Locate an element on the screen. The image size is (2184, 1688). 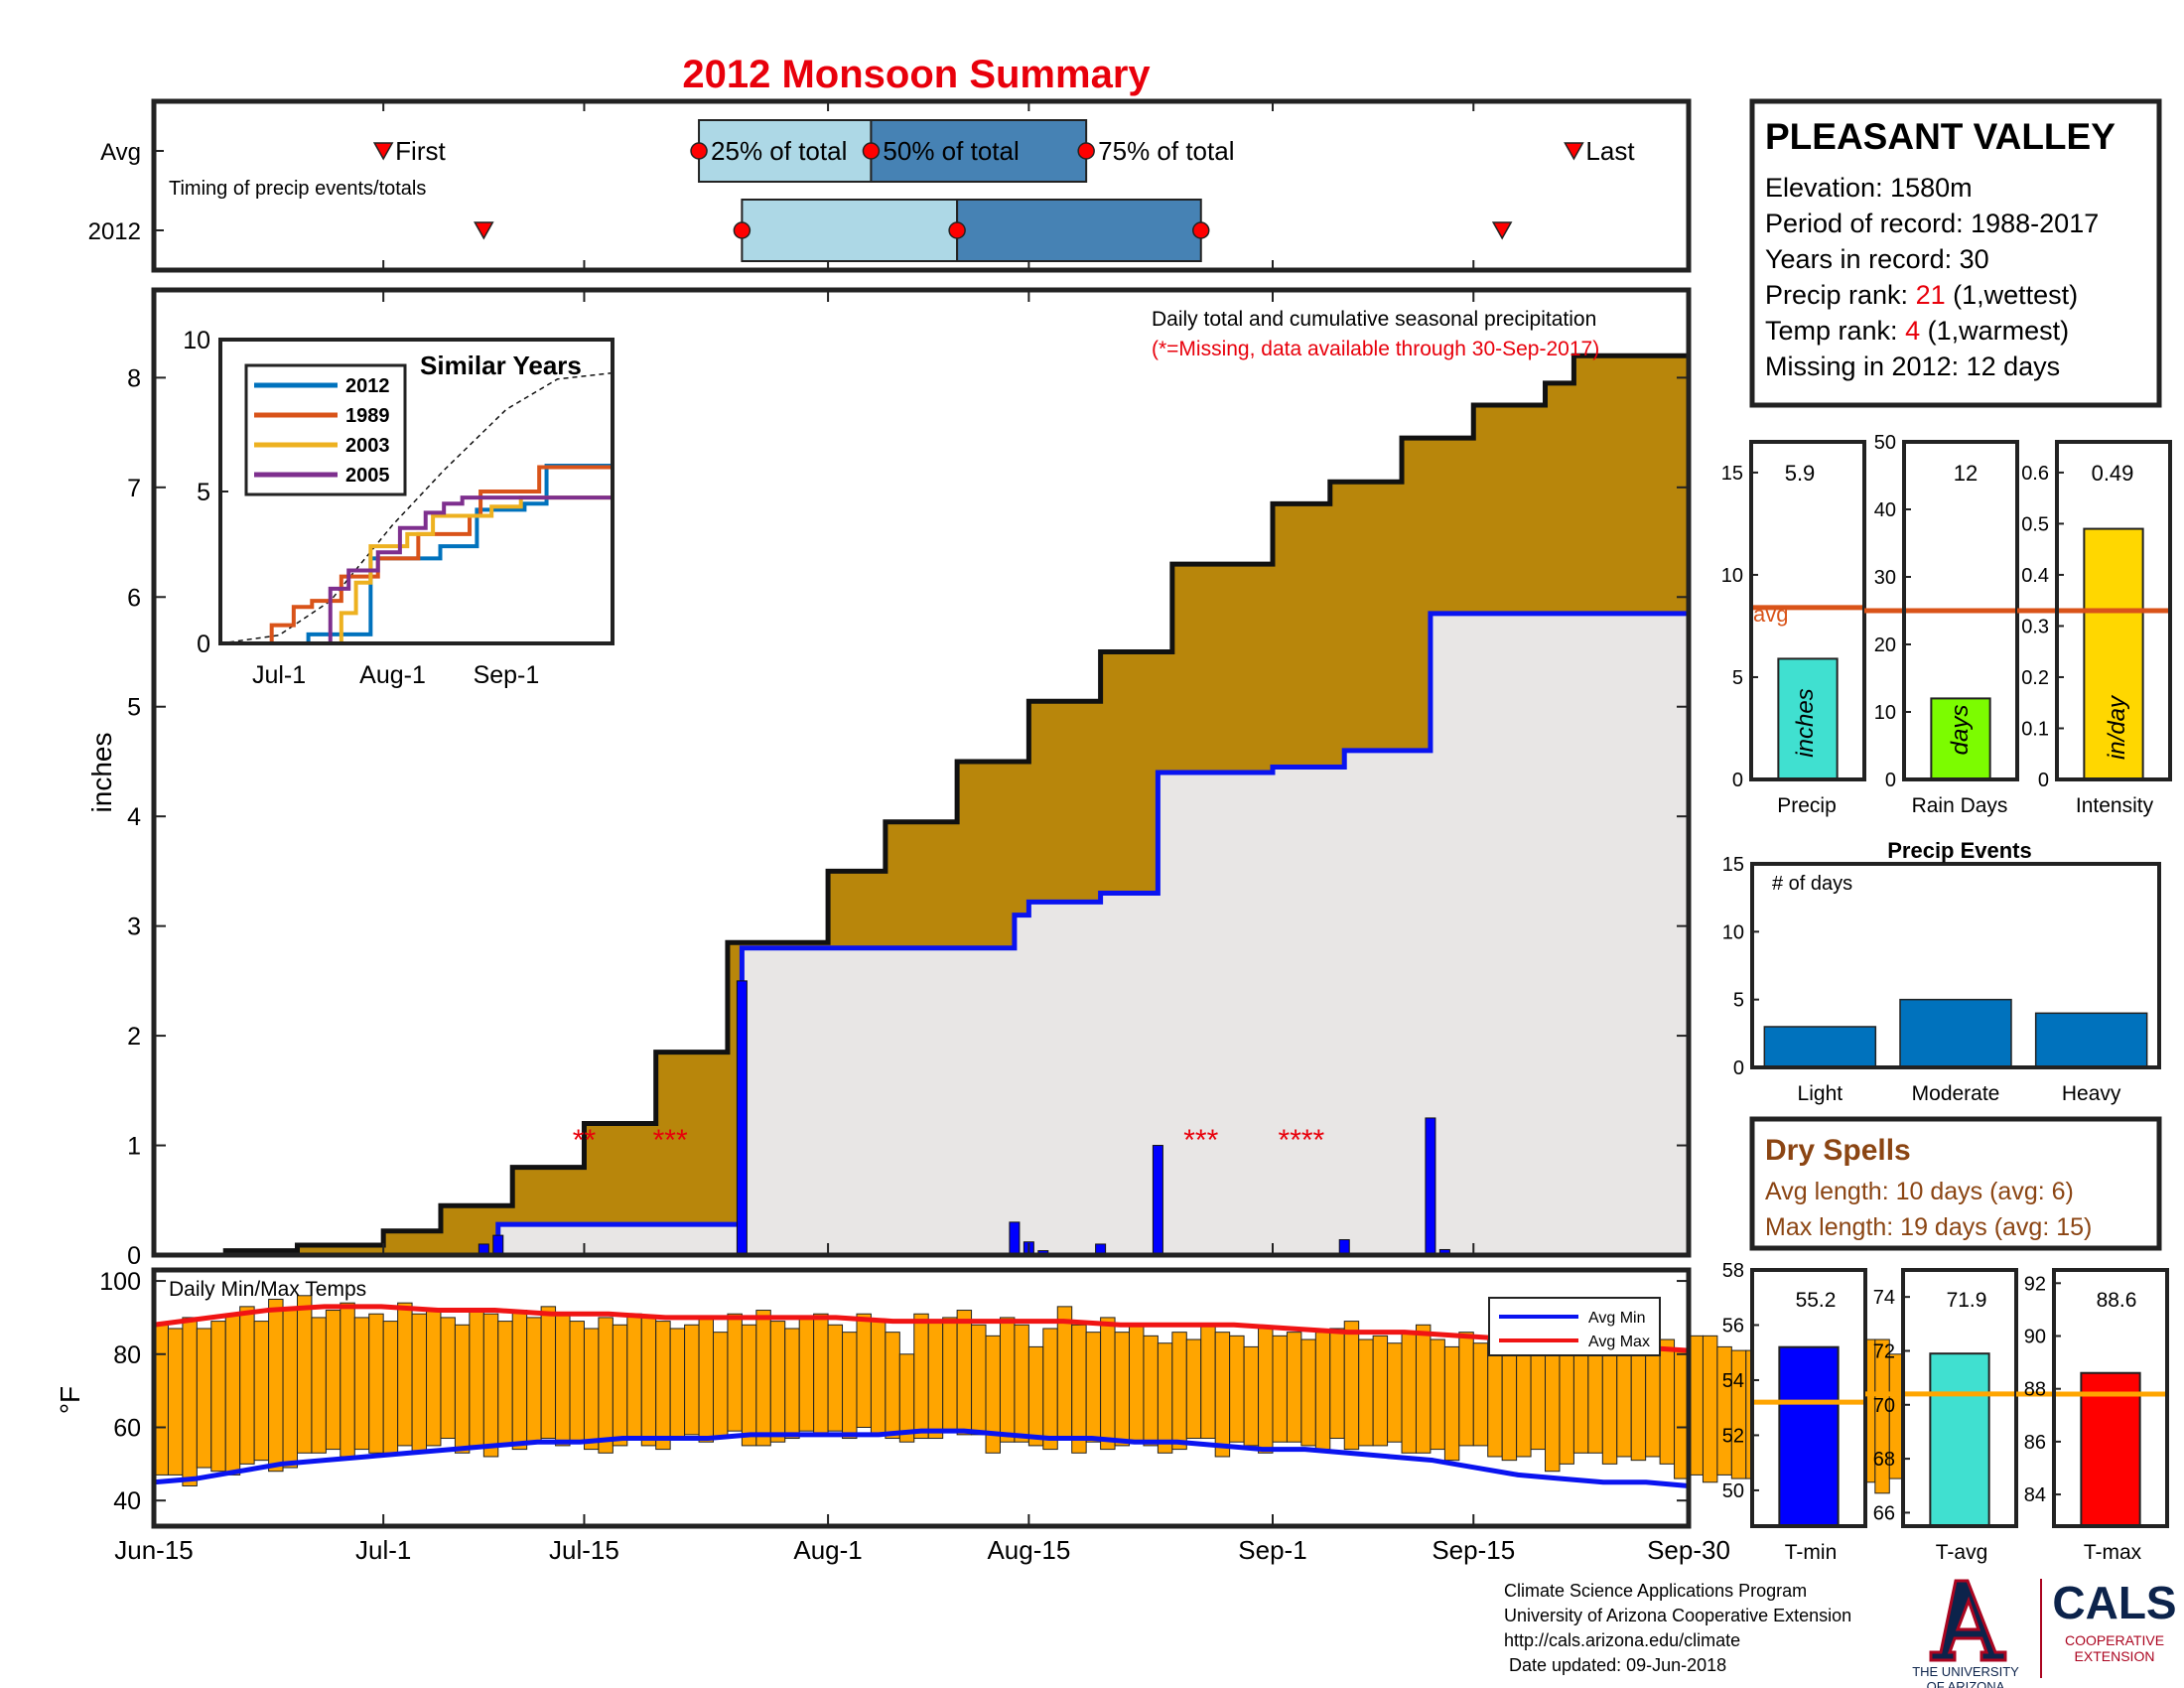
temp-legend: Avg Min Avg Max is located at coordinates (1574, 1326).